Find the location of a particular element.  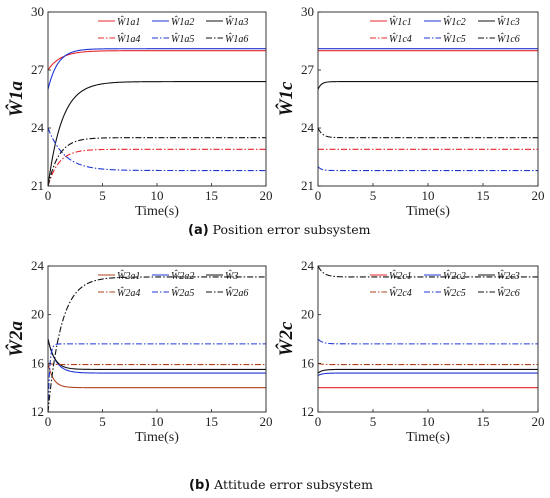

legend-label-2: Ŵ1a2 is located at coordinates (182, 21).